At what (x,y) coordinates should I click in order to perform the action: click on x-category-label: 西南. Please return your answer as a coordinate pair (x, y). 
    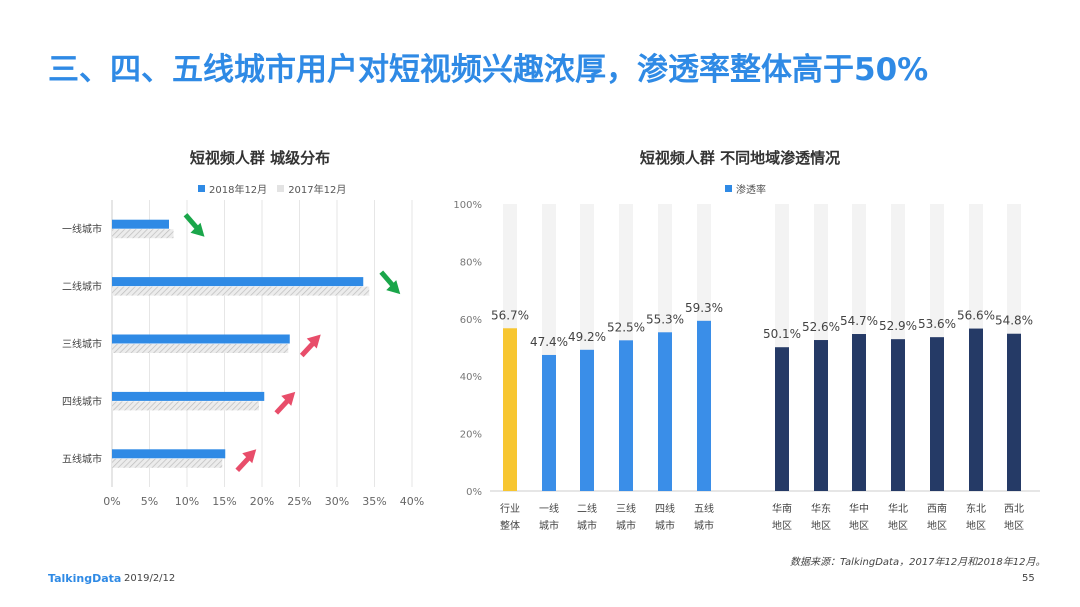
    Looking at the image, I should click on (937, 508).